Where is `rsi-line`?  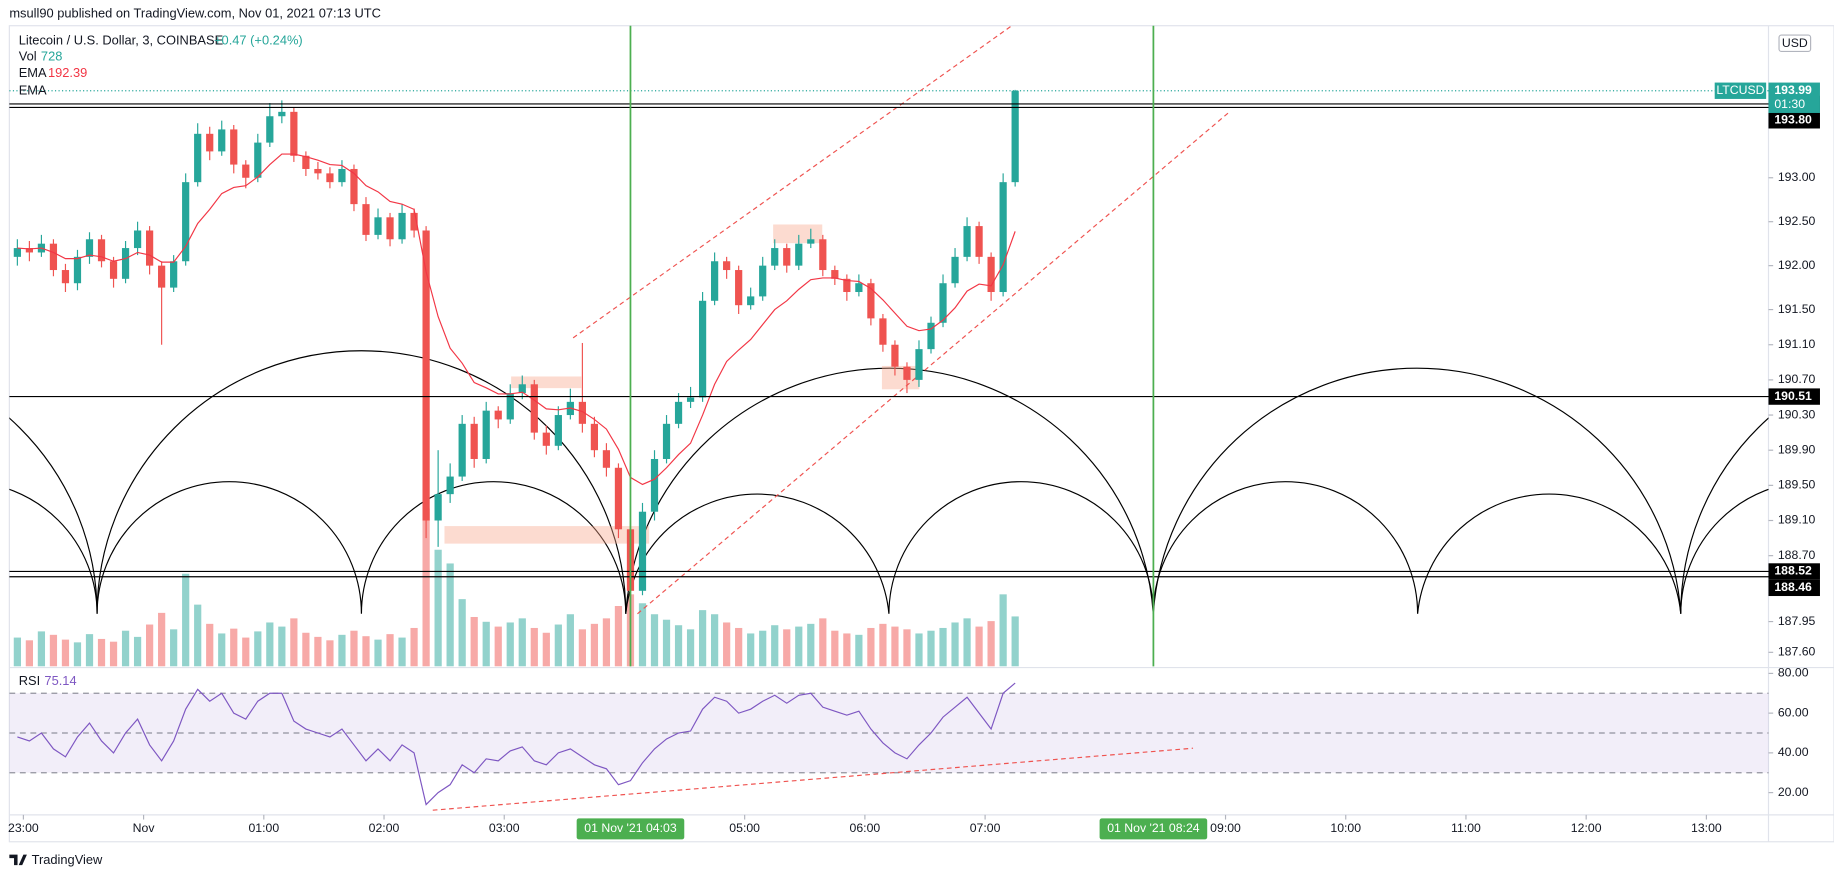 rsi-line is located at coordinates (516, 744).